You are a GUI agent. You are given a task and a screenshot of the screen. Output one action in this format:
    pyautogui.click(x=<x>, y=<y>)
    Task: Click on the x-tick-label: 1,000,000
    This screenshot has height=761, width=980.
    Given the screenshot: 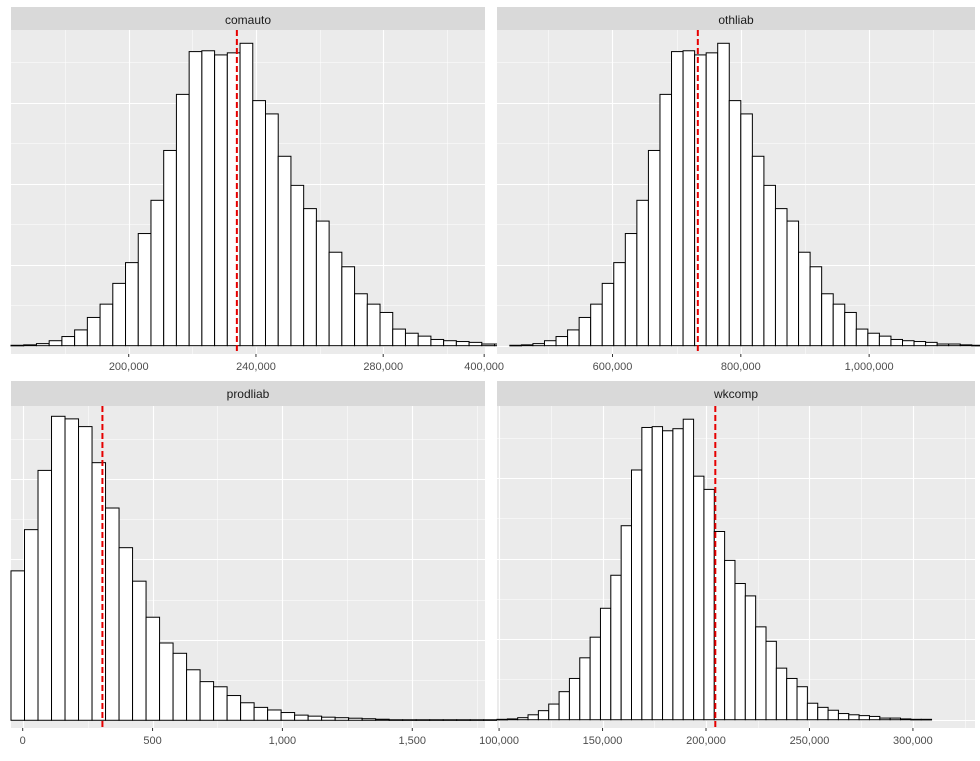 What is the action you would take?
    pyautogui.click(x=869, y=367)
    